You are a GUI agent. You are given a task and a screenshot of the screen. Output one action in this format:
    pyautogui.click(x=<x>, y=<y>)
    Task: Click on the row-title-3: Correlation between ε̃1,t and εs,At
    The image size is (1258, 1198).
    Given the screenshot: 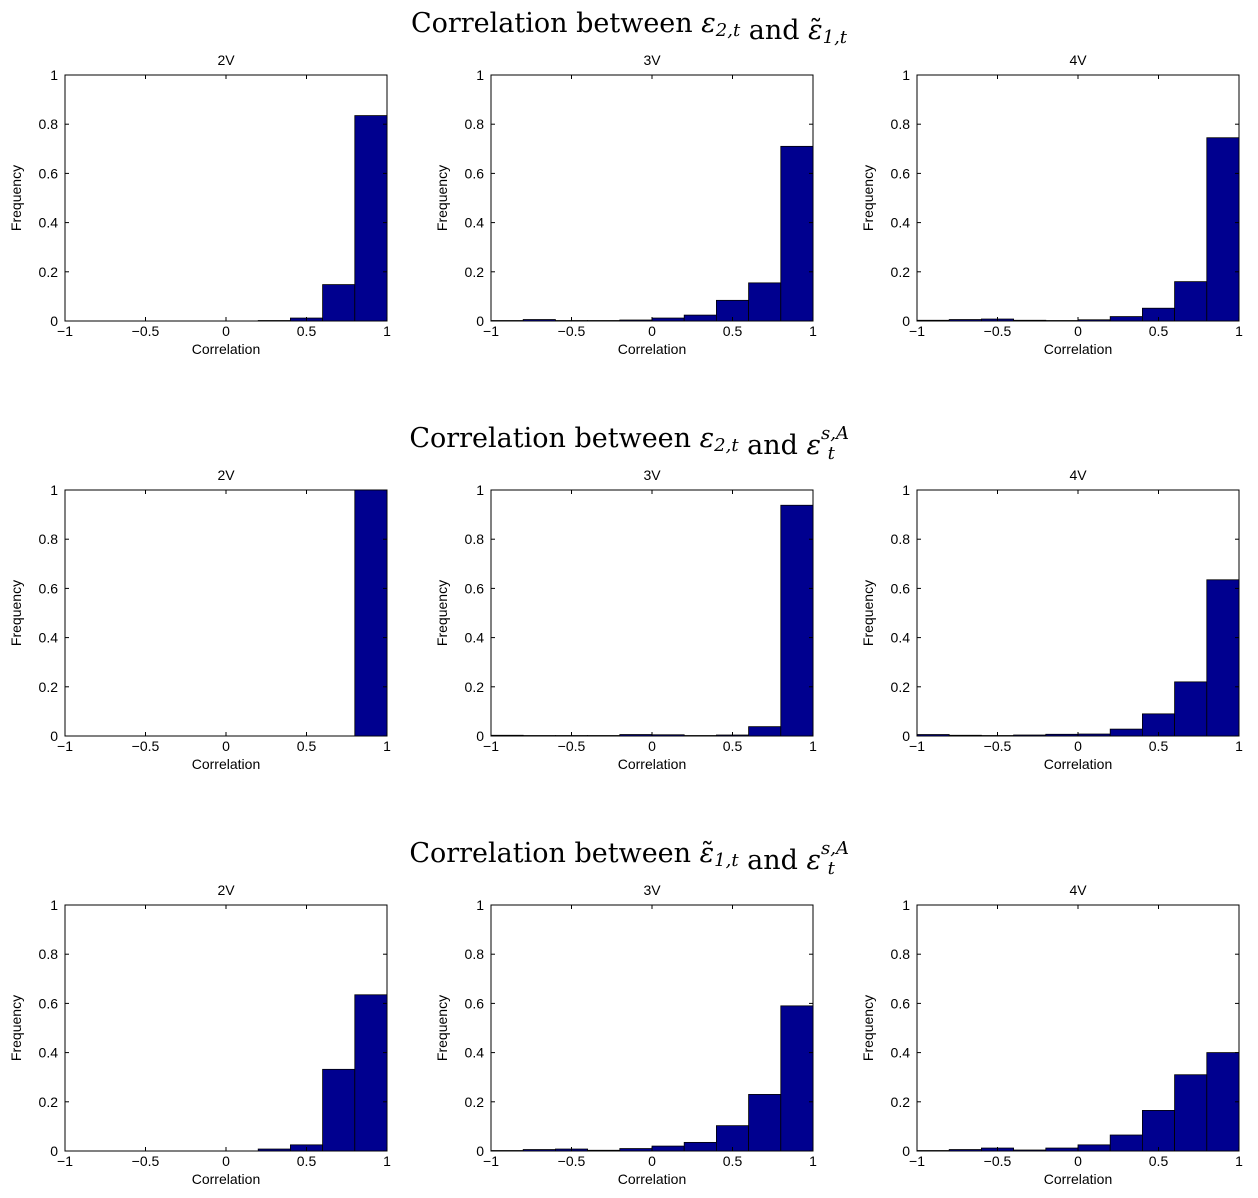 What is the action you would take?
    pyautogui.click(x=629, y=859)
    